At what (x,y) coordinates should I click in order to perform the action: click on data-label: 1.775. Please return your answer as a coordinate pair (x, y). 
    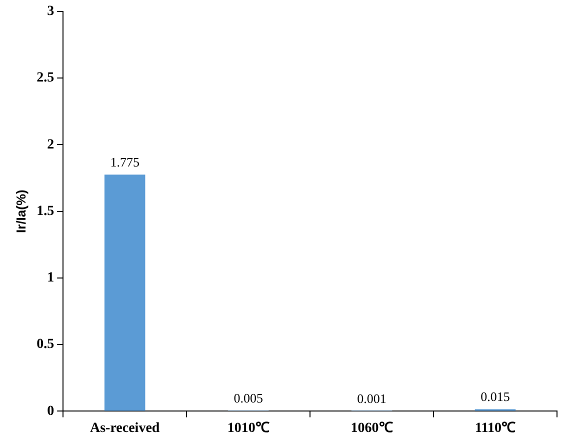
    Looking at the image, I should click on (125, 162).